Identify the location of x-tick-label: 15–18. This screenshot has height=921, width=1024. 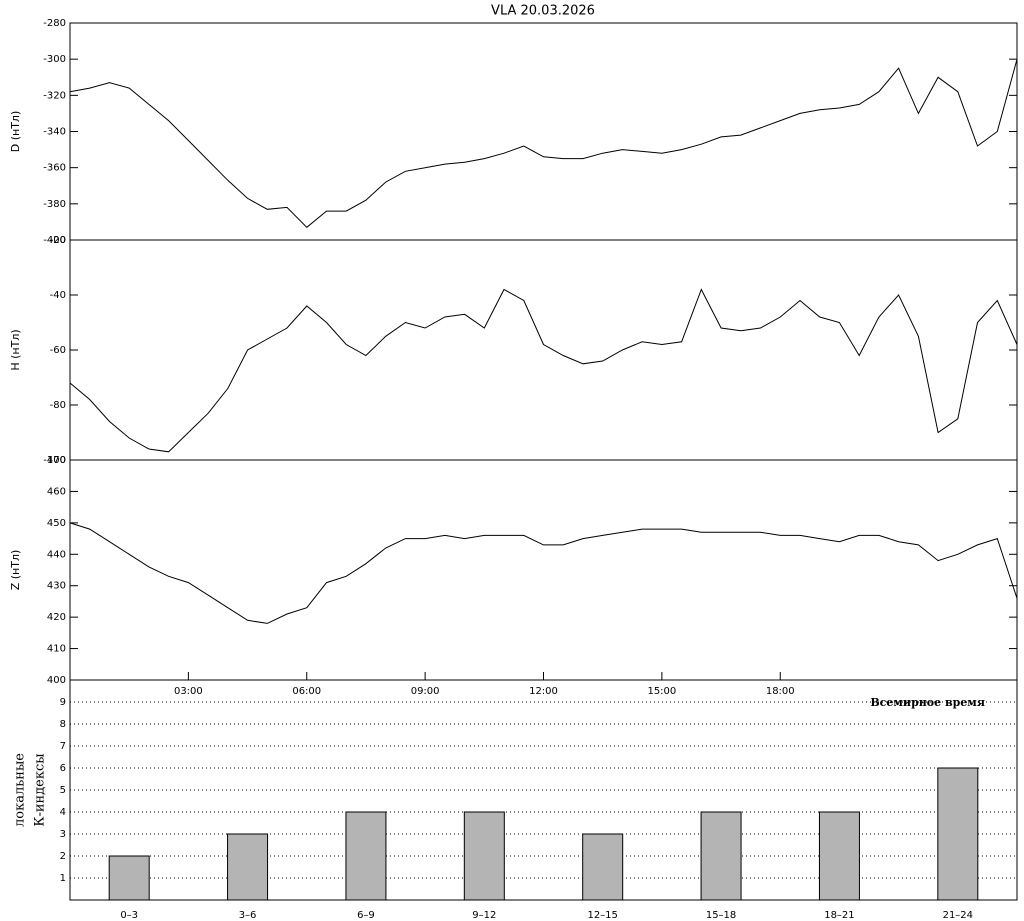
(721, 915).